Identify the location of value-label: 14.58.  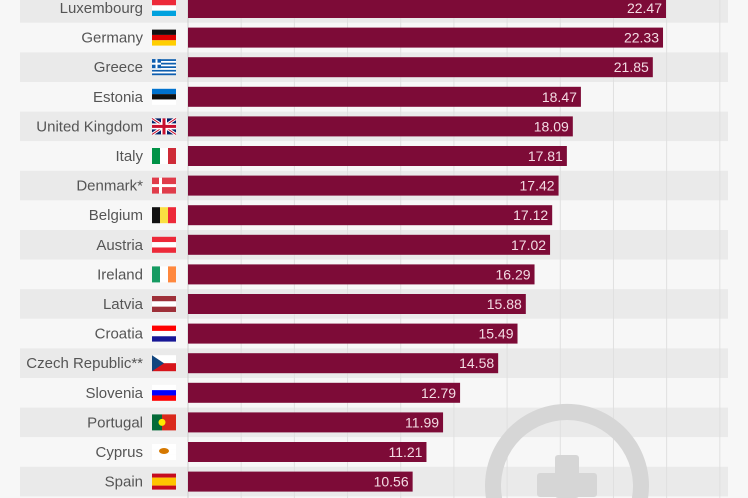
(476, 363).